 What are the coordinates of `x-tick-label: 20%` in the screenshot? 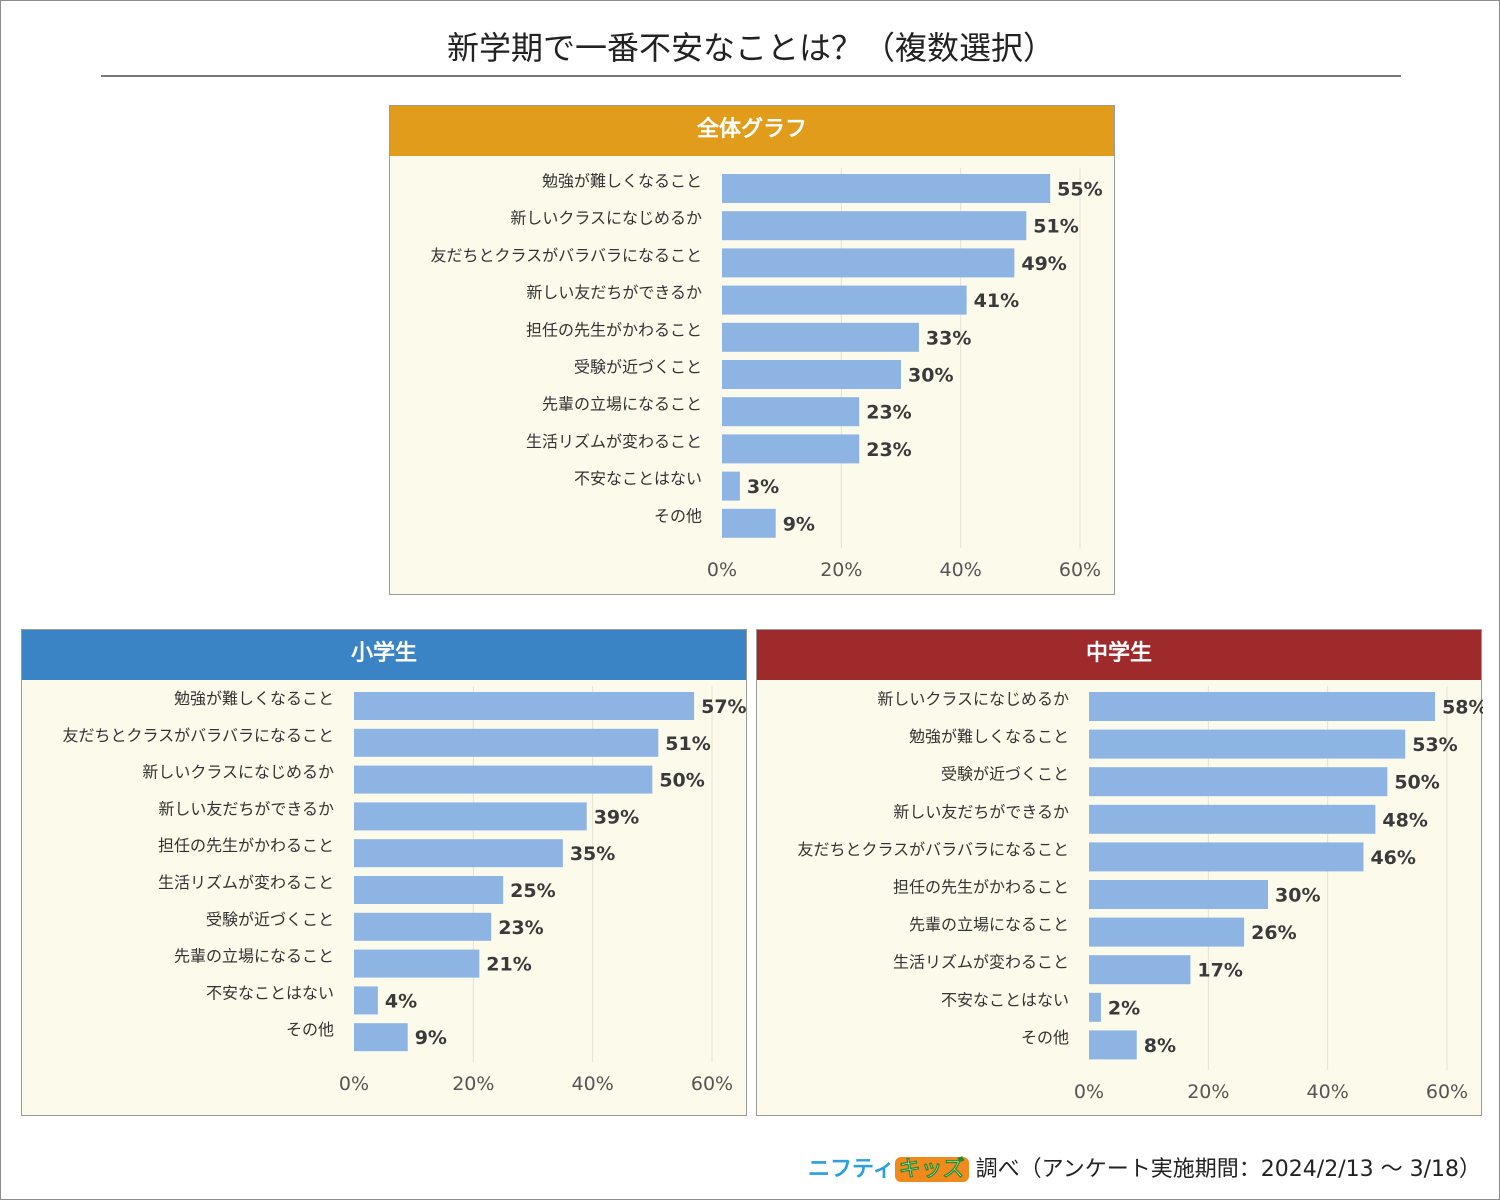 It's located at (841, 570).